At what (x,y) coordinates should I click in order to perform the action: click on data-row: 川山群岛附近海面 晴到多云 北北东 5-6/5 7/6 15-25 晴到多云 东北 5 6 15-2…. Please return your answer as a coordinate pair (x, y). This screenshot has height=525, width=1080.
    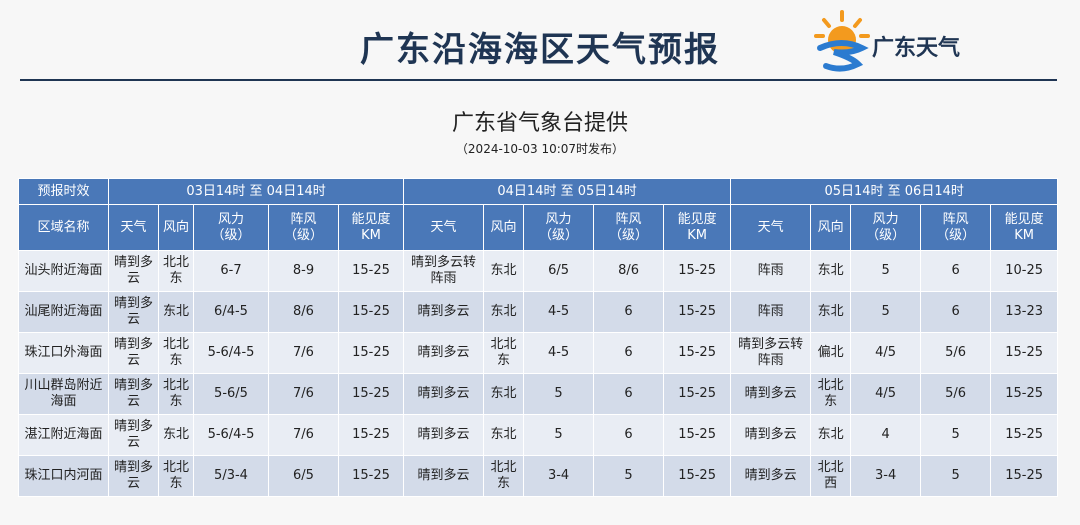
    Looking at the image, I should click on (538, 394).